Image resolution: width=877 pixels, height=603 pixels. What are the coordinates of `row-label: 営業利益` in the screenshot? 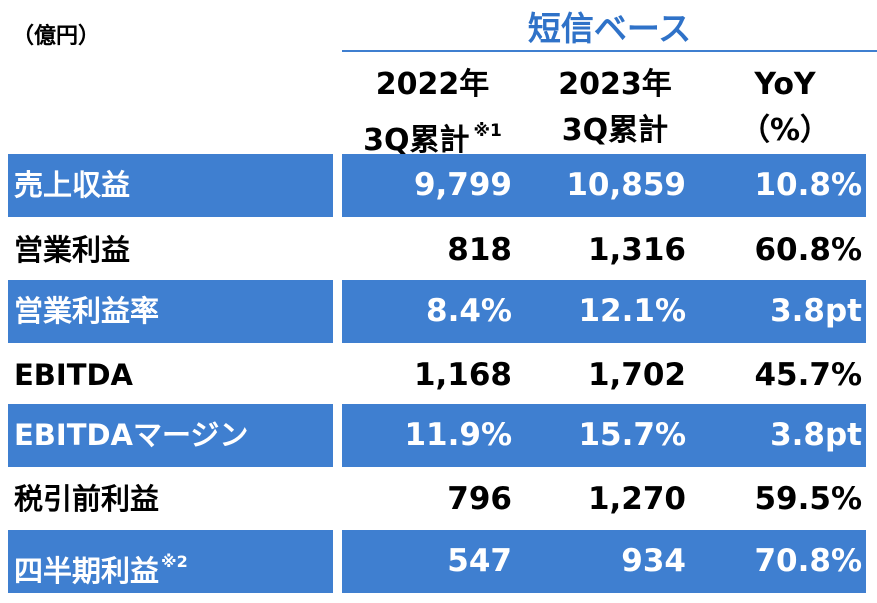 It's located at (72, 250).